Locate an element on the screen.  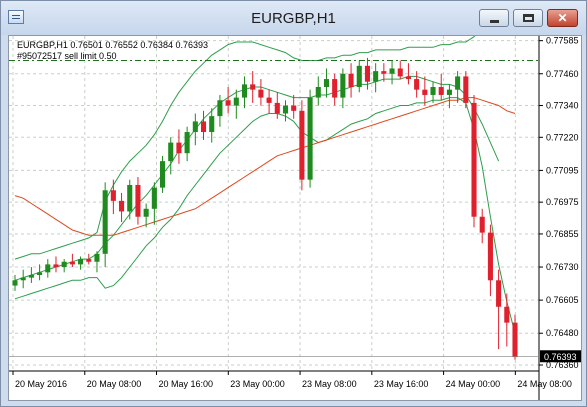
current-price-marker: 0.76393 is located at coordinates (295, 356).